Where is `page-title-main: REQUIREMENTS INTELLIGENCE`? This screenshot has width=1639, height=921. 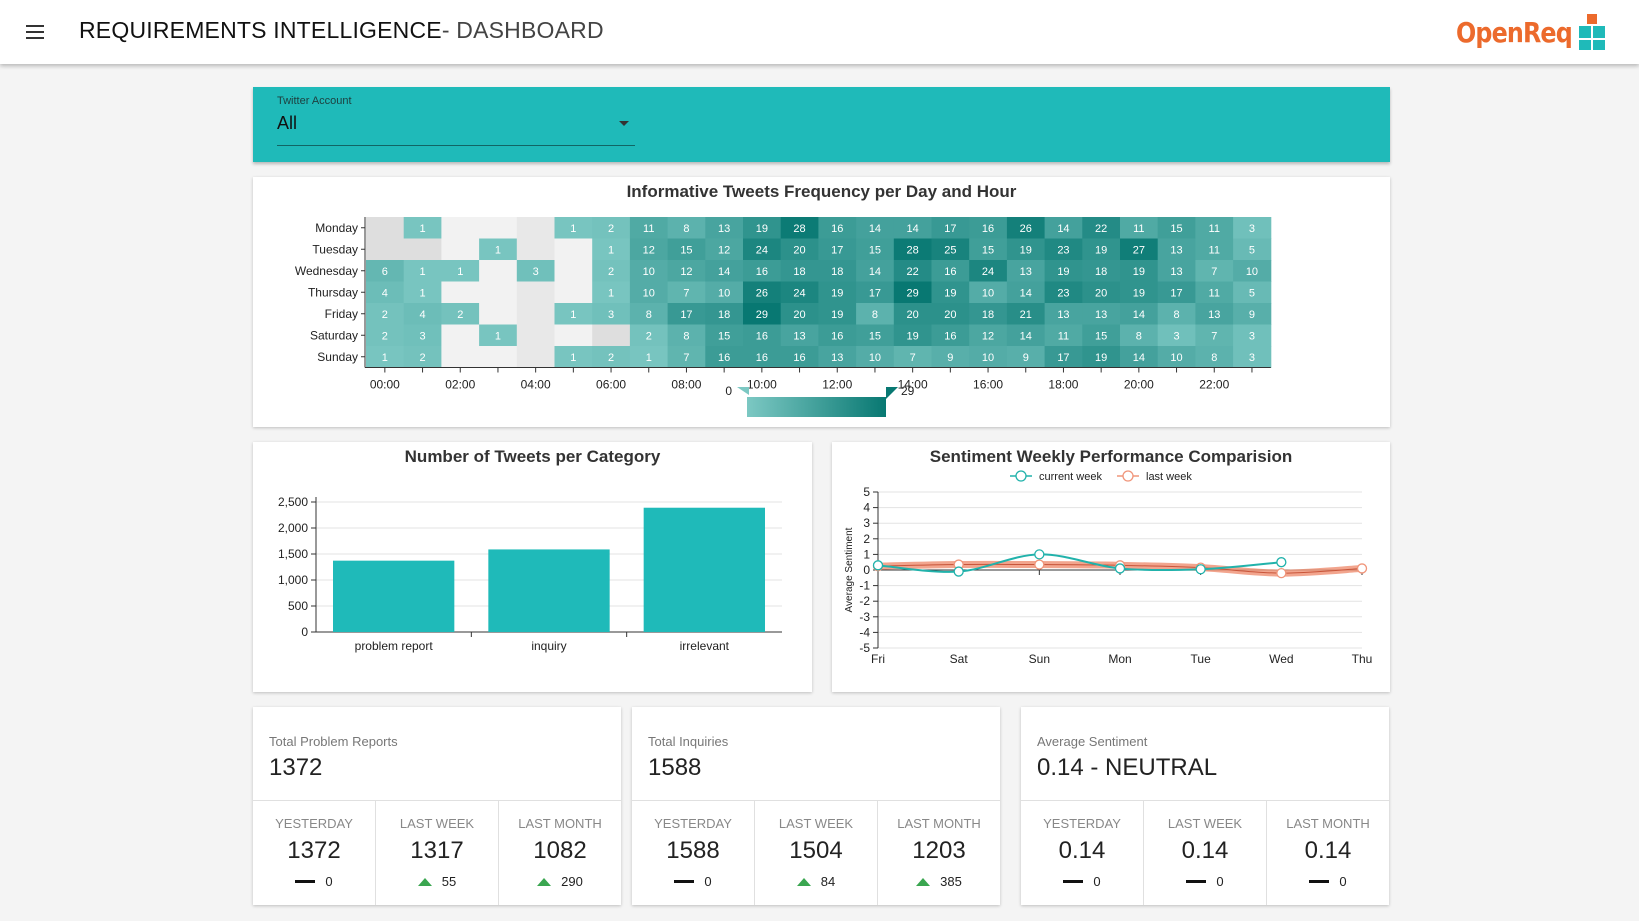
page-title-main: REQUIREMENTS INTELLIGENCE is located at coordinates (260, 30).